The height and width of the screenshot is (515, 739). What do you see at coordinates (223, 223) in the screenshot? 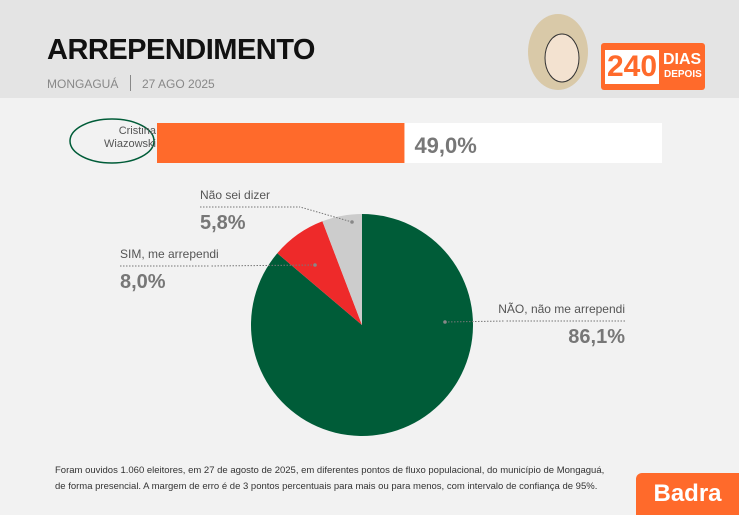
I see `pie-value-label: 5,8%` at bounding box center [223, 223].